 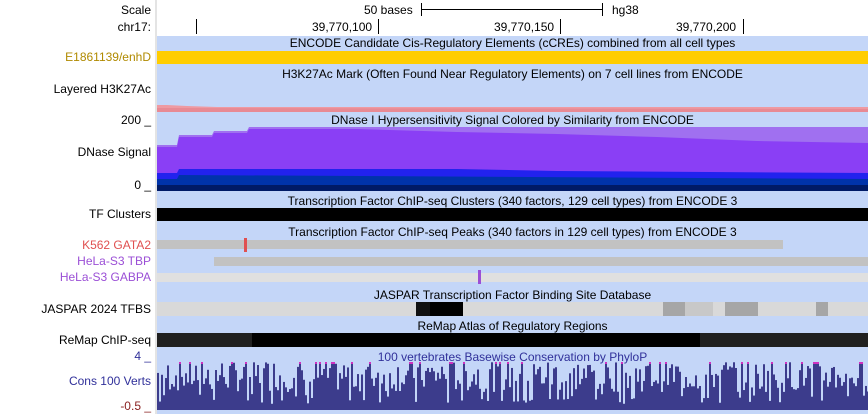 I want to click on tf-peak-label-hela-gabpa: HeLa-S3 GABPA, so click(x=105, y=277).